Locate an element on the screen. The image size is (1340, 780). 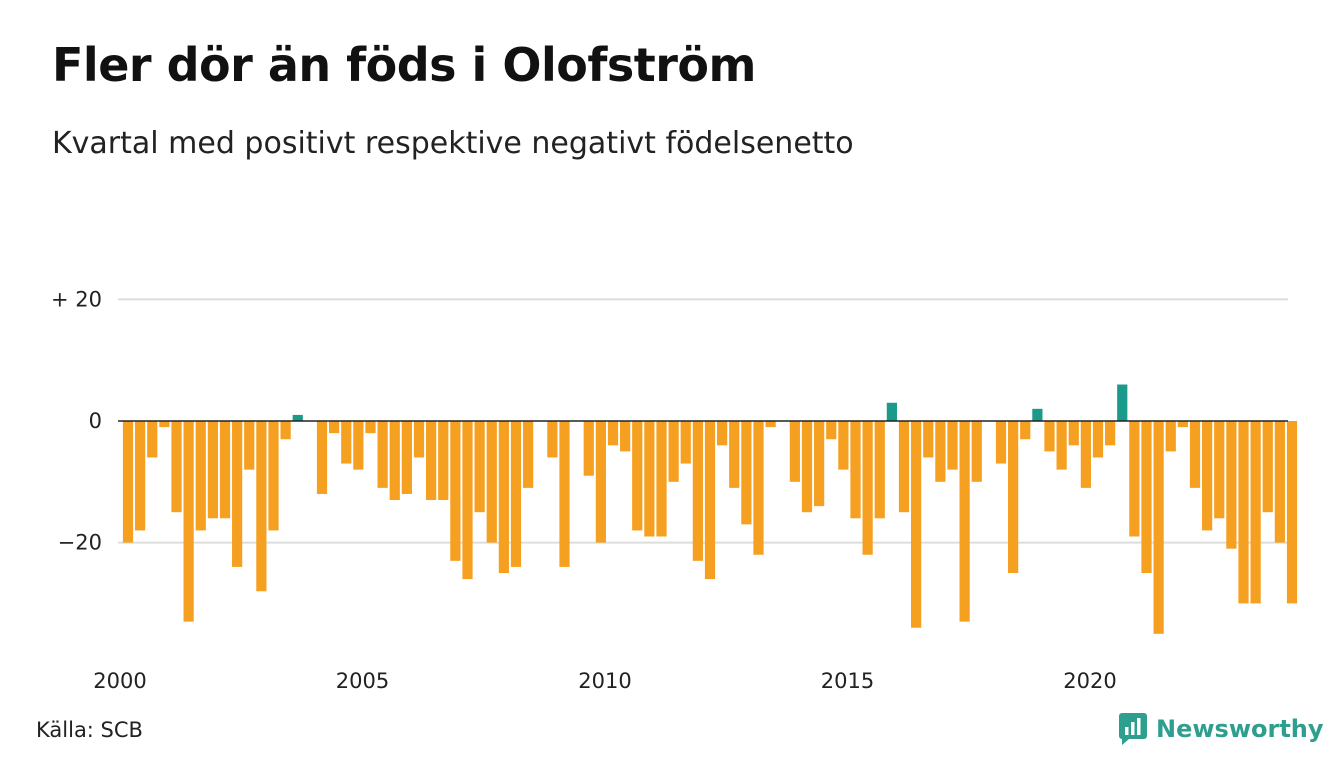
brand-name: Newsworthy is located at coordinates (1240, 729).